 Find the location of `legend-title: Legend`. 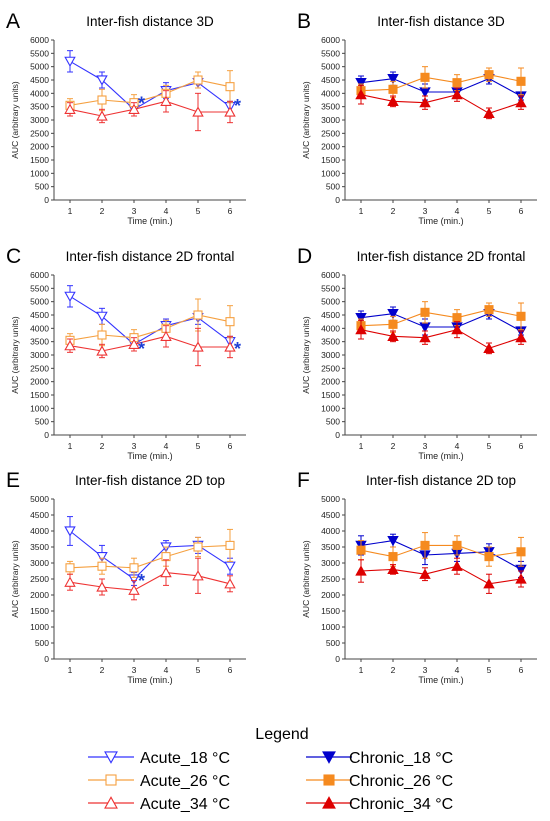

legend-title: Legend is located at coordinates (281, 734).